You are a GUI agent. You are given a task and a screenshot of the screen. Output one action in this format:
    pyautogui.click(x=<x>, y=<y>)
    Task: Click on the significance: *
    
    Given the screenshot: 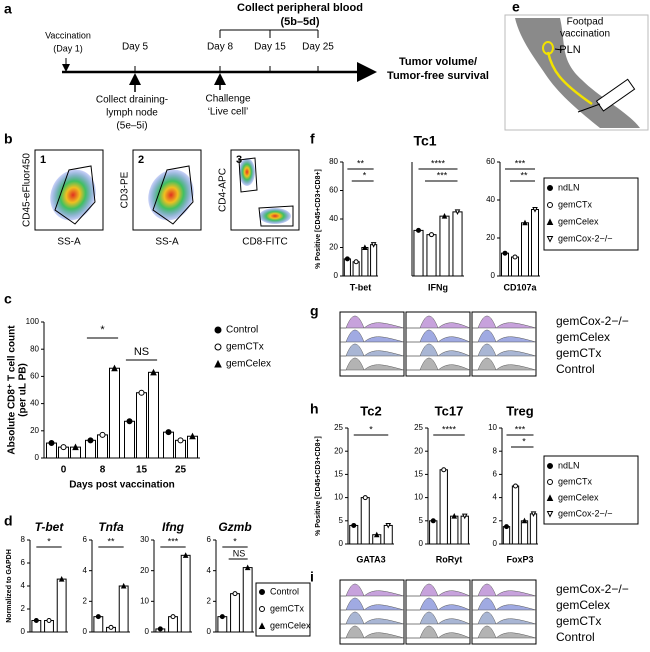 What is the action you would take?
    pyautogui.click(x=524, y=441)
    